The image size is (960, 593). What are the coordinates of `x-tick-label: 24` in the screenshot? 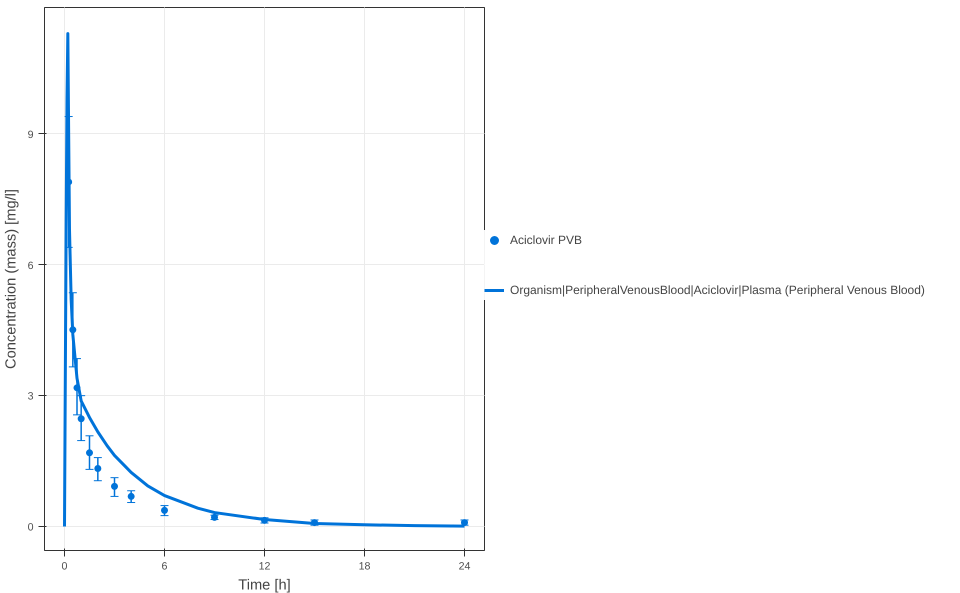 It's located at (464, 566).